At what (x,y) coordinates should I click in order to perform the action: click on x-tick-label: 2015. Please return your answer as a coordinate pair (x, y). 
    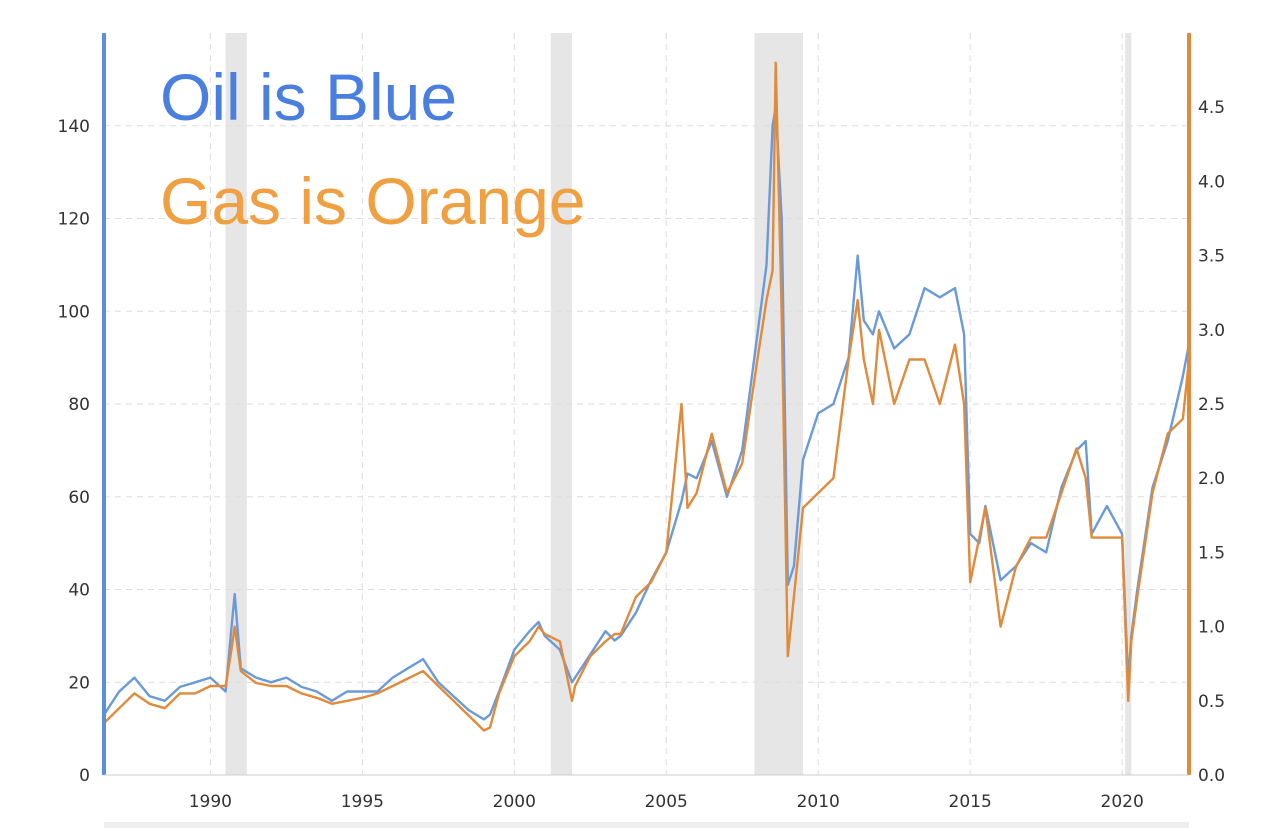
    Looking at the image, I should click on (970, 802).